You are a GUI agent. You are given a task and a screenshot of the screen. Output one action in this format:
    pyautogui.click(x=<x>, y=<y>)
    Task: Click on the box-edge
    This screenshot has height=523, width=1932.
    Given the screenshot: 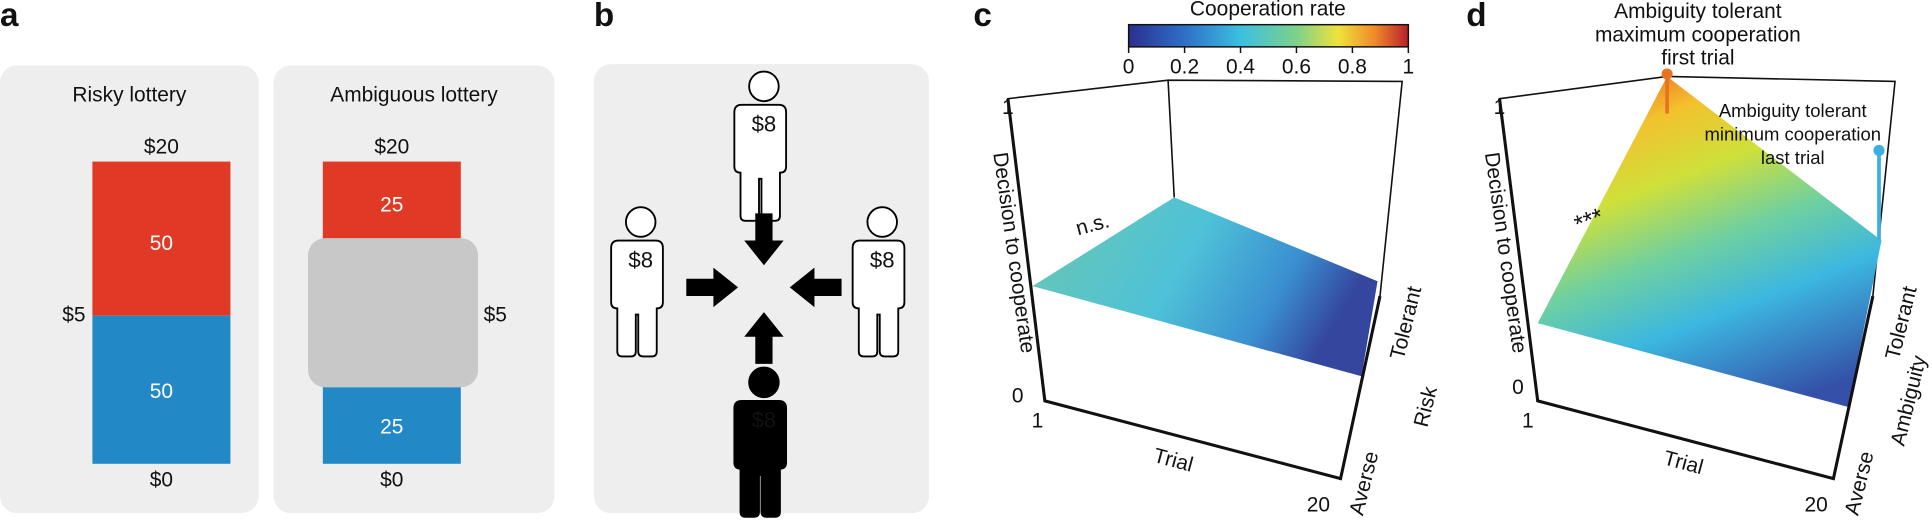 What is the action you would take?
    pyautogui.click(x=1171, y=139)
    